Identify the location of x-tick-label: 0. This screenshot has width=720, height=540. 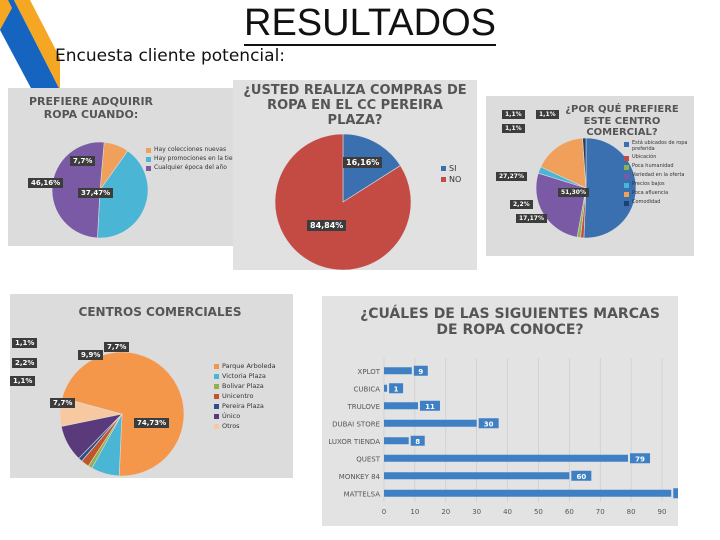
(384, 512).